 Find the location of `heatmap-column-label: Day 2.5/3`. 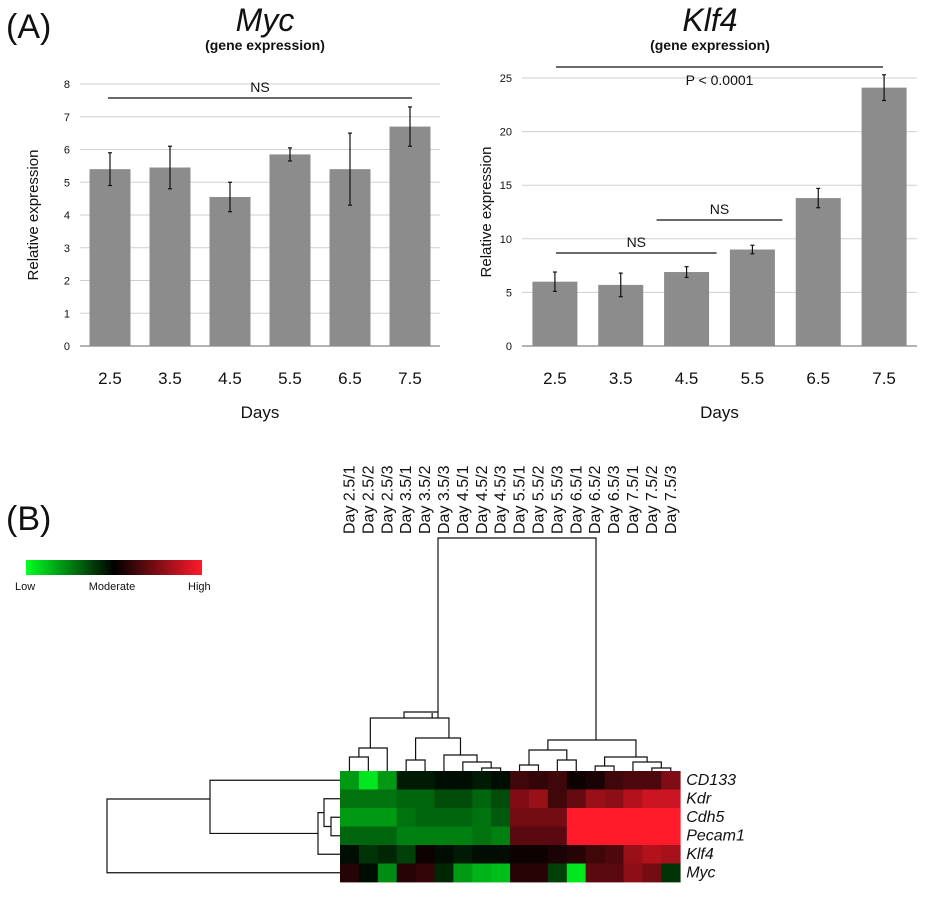

heatmap-column-label: Day 2.5/3 is located at coordinates (387, 499).